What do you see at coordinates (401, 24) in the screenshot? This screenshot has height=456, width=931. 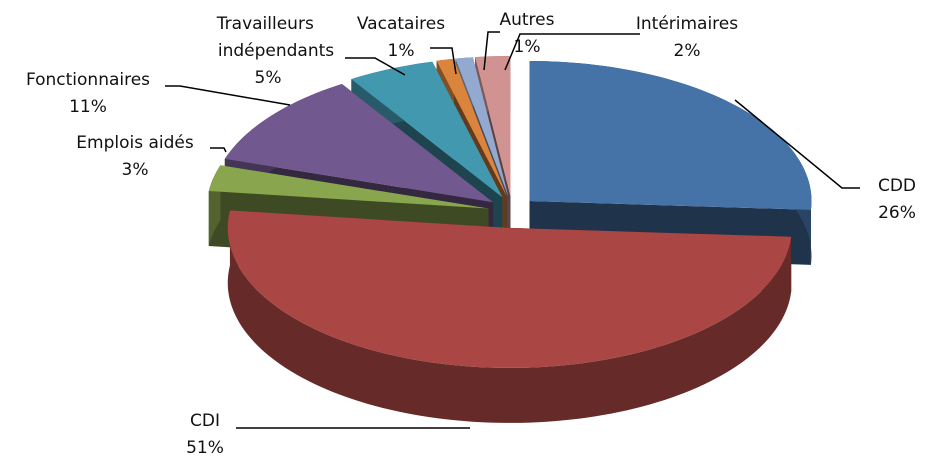 I see `slice-label: Vacataires` at bounding box center [401, 24].